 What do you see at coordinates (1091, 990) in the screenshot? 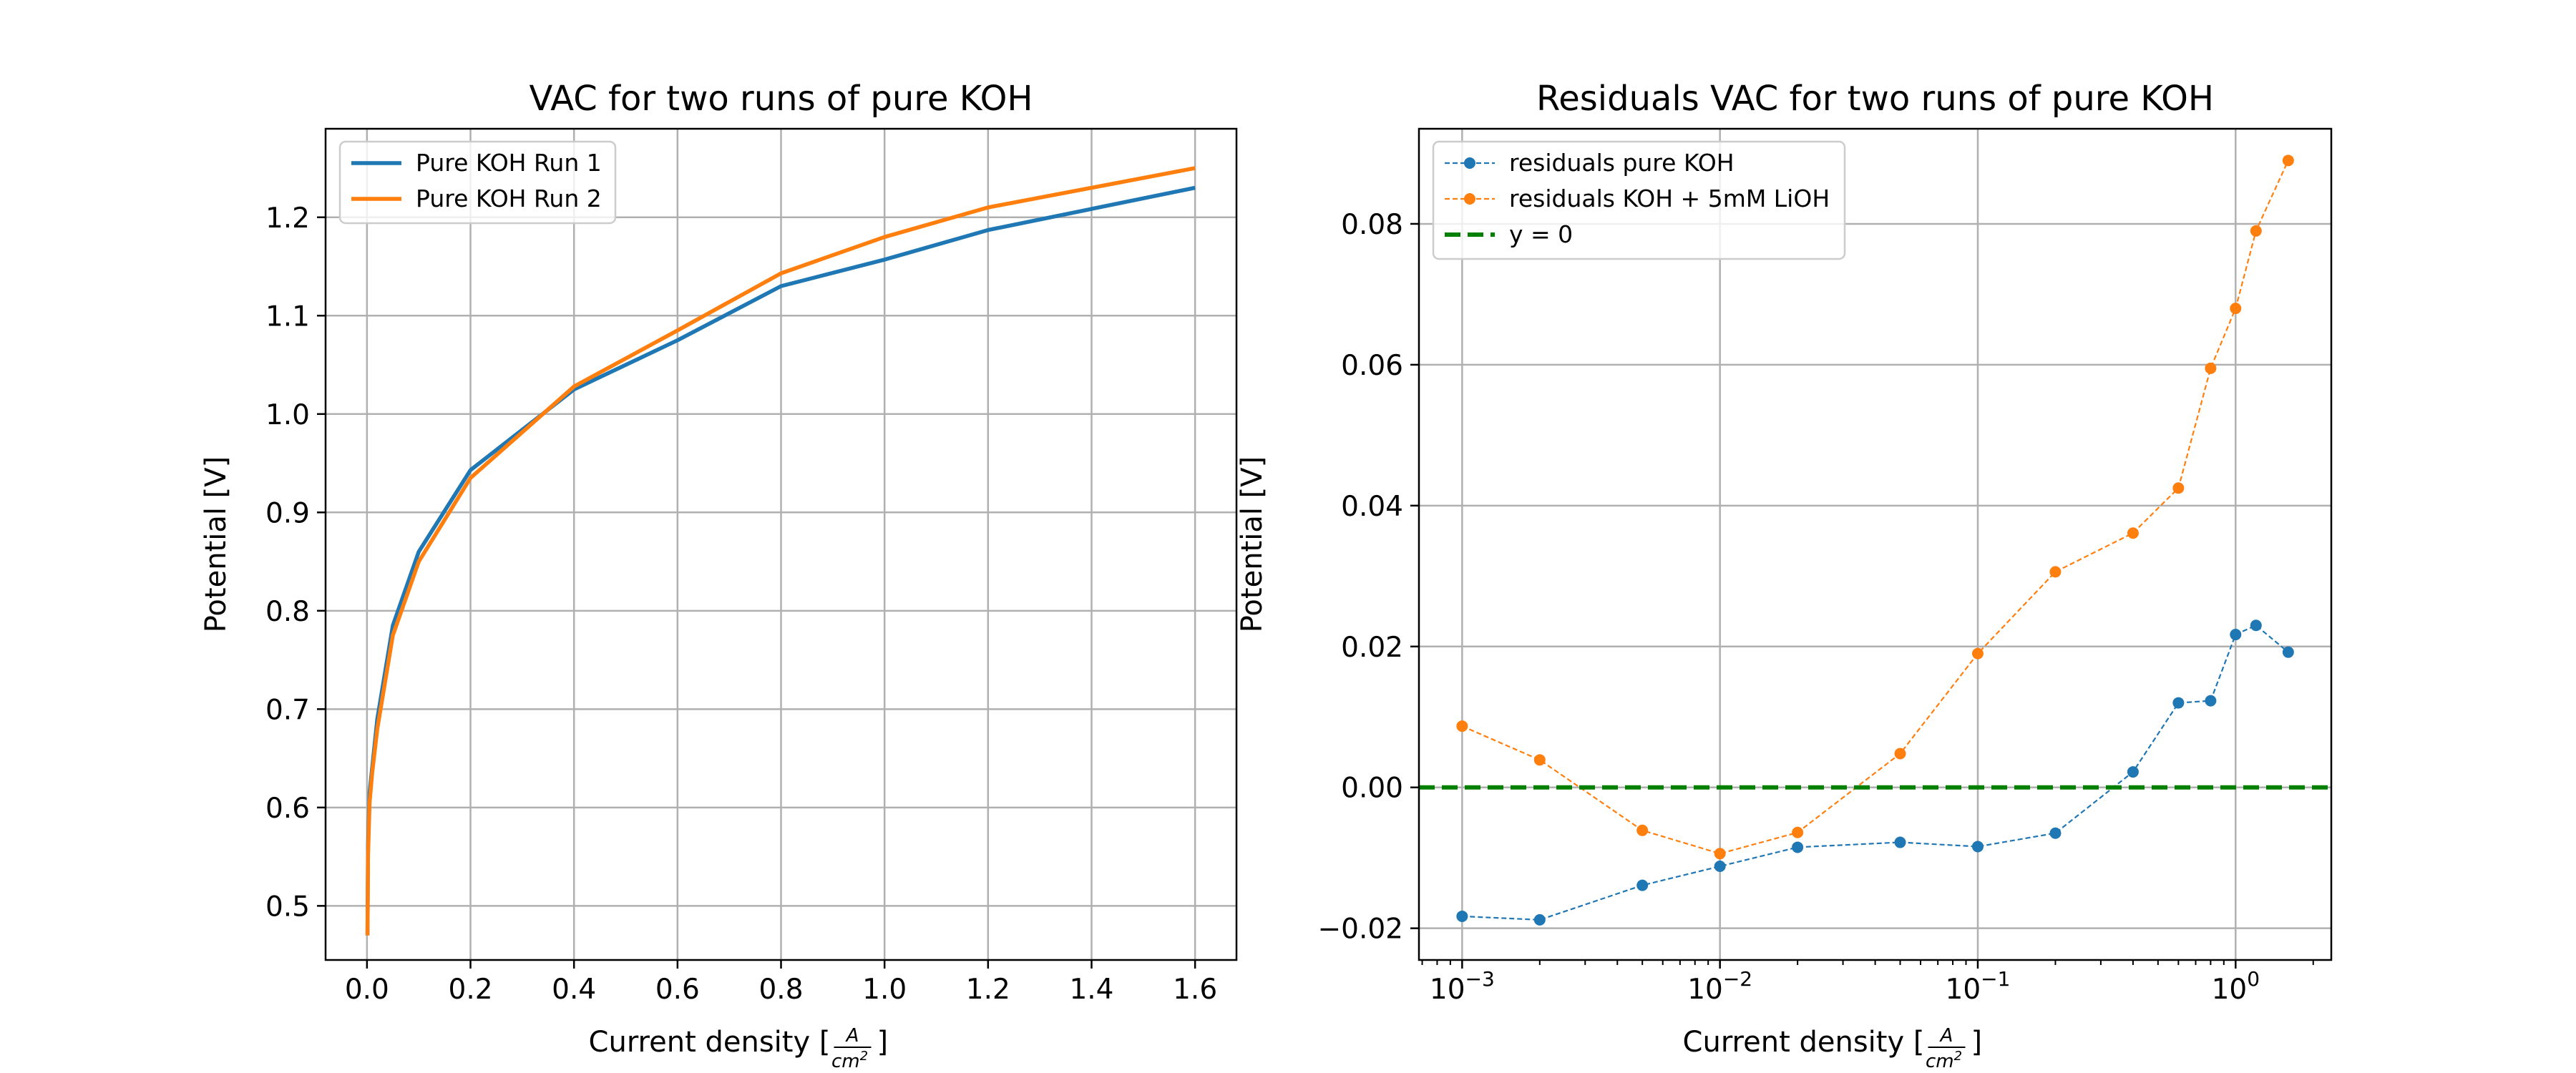
I see `vac-x-tick-label: 1.4` at bounding box center [1091, 990].